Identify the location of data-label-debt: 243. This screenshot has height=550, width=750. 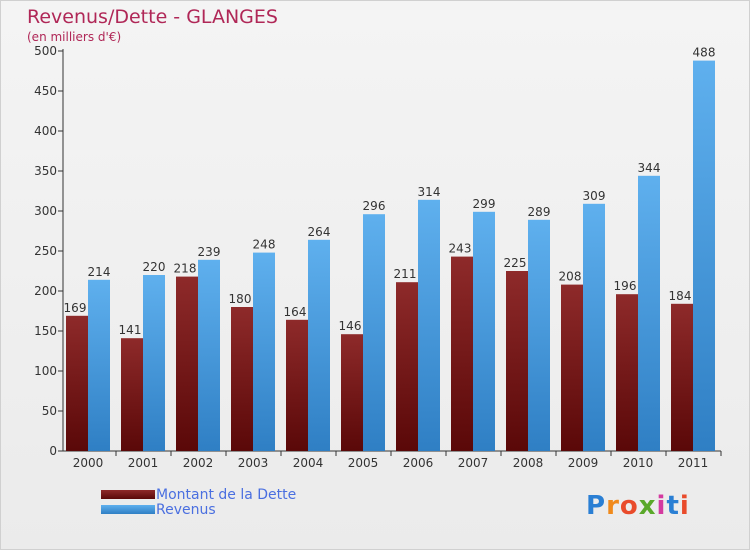
(460, 249).